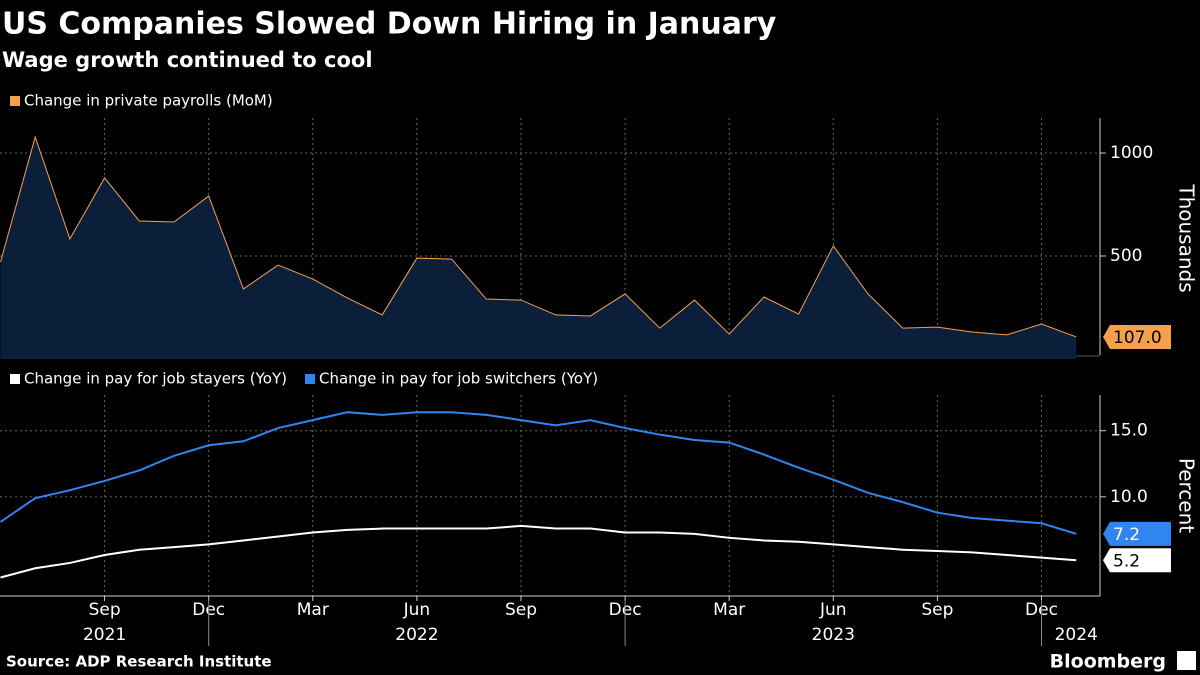 Image resolution: width=1200 pixels, height=675 pixels. What do you see at coordinates (833, 635) in the screenshot?
I see `year-label: 2023` at bounding box center [833, 635].